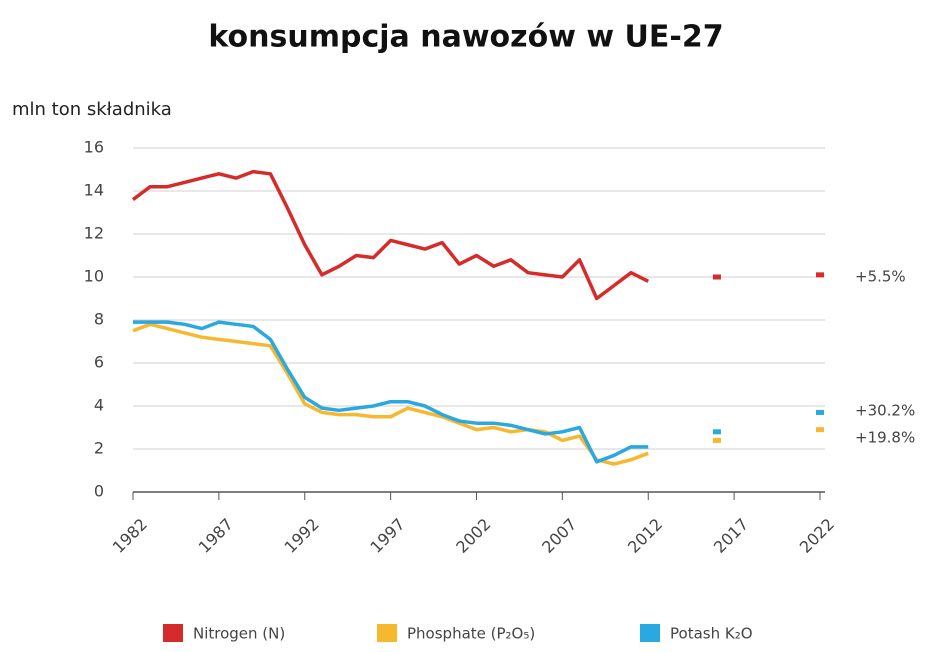 The image size is (932, 652). What do you see at coordinates (471, 634) in the screenshot?
I see `legend-label: Phosphate (P₂O₅)` at bounding box center [471, 634].